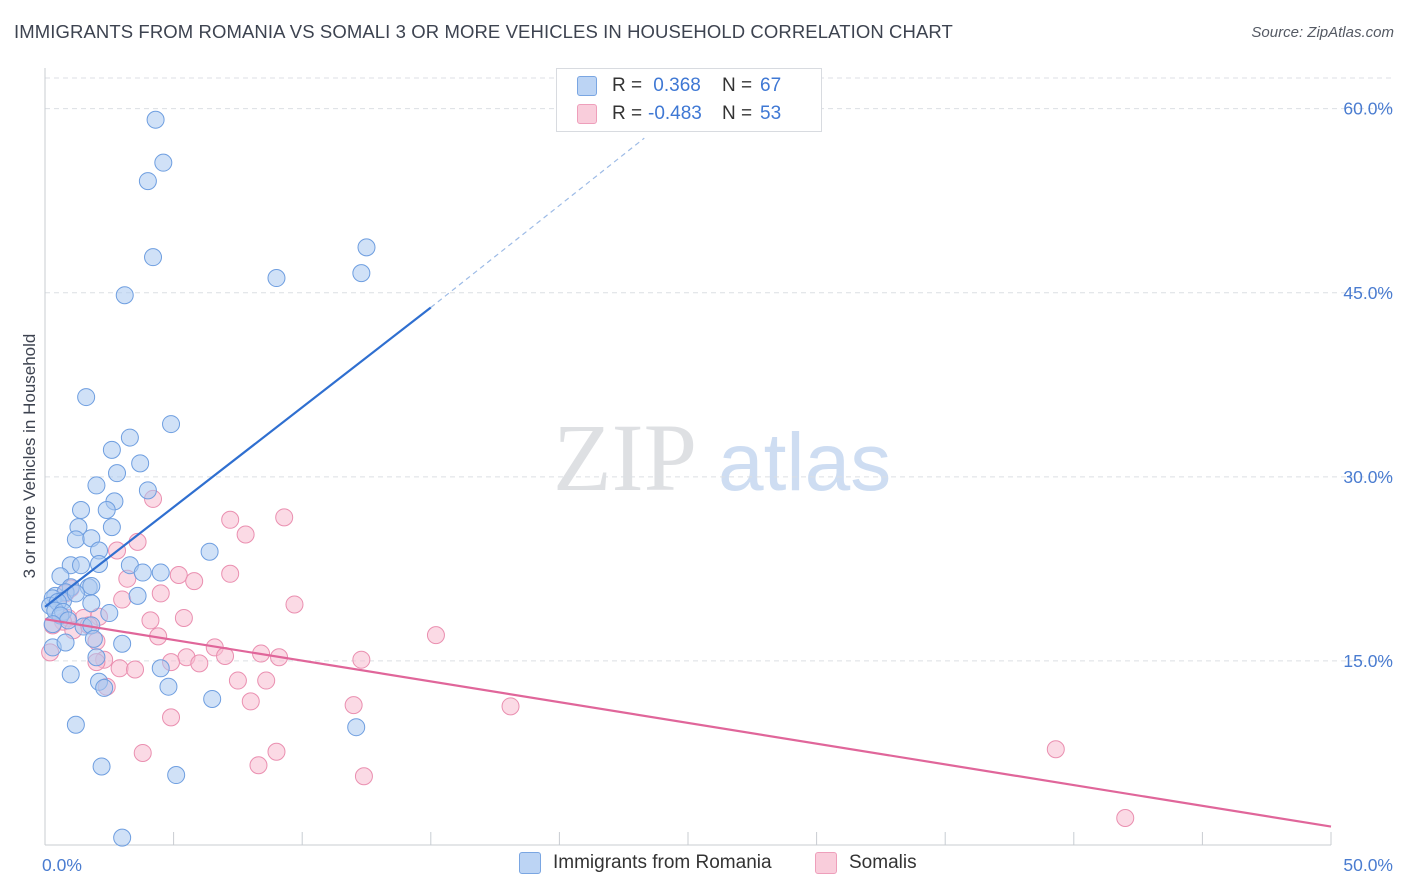 This screenshot has height=892, width=1406. I want to click on watermark-atlas: atlas, so click(804, 462).